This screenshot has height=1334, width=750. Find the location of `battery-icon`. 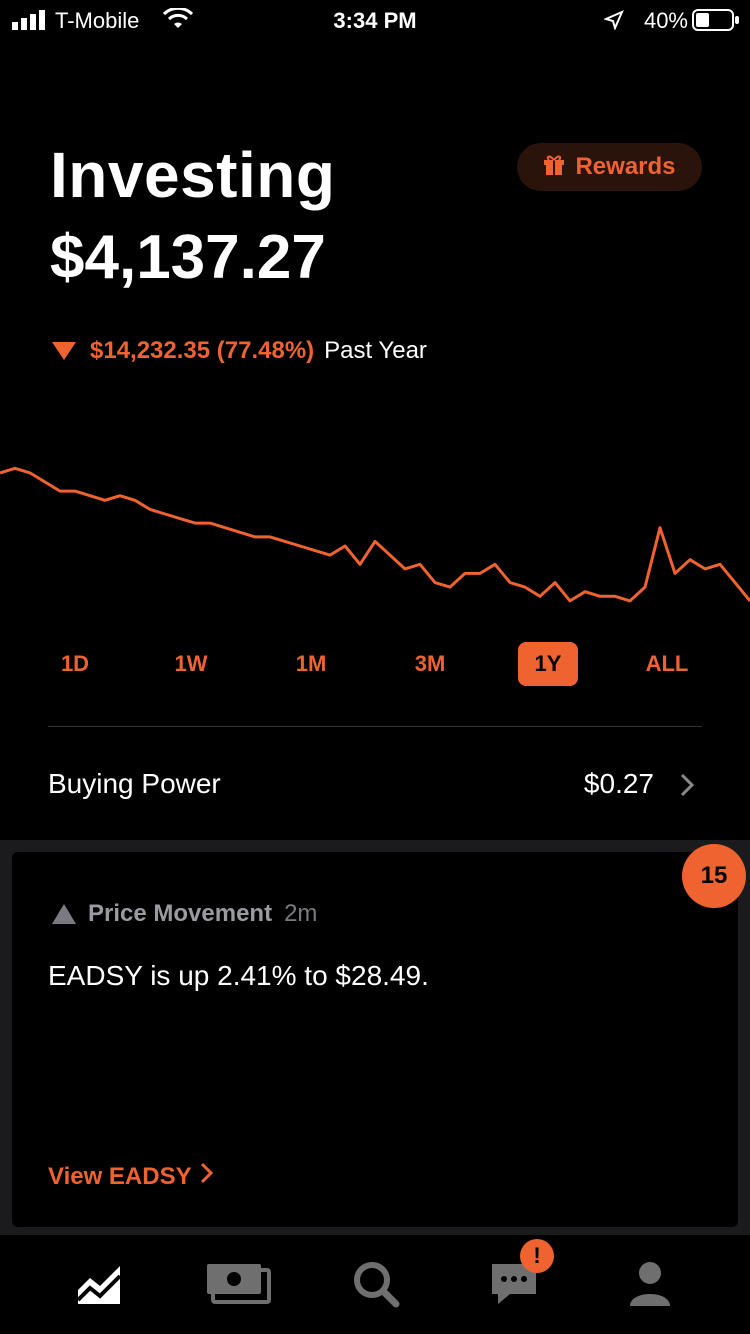

battery-icon is located at coordinates (716, 23).